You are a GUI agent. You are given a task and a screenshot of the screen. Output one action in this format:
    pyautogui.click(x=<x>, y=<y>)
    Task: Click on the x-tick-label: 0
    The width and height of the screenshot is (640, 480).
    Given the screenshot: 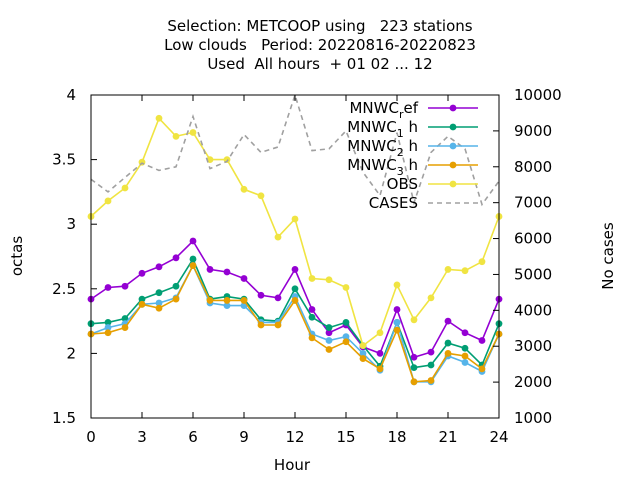 What is the action you would take?
    pyautogui.click(x=91, y=437)
    